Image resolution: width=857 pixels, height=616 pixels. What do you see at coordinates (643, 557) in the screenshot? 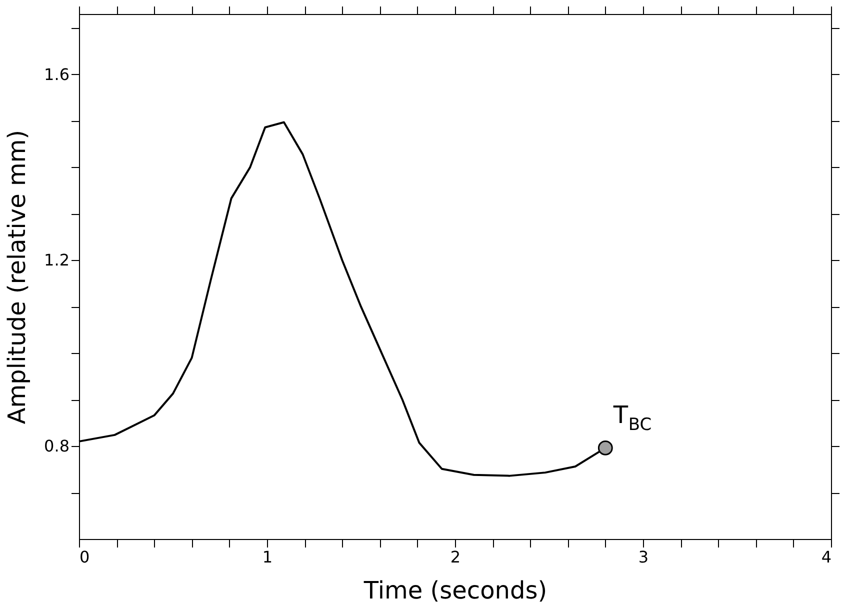
I see `x-tick-label: 3` at bounding box center [643, 557].